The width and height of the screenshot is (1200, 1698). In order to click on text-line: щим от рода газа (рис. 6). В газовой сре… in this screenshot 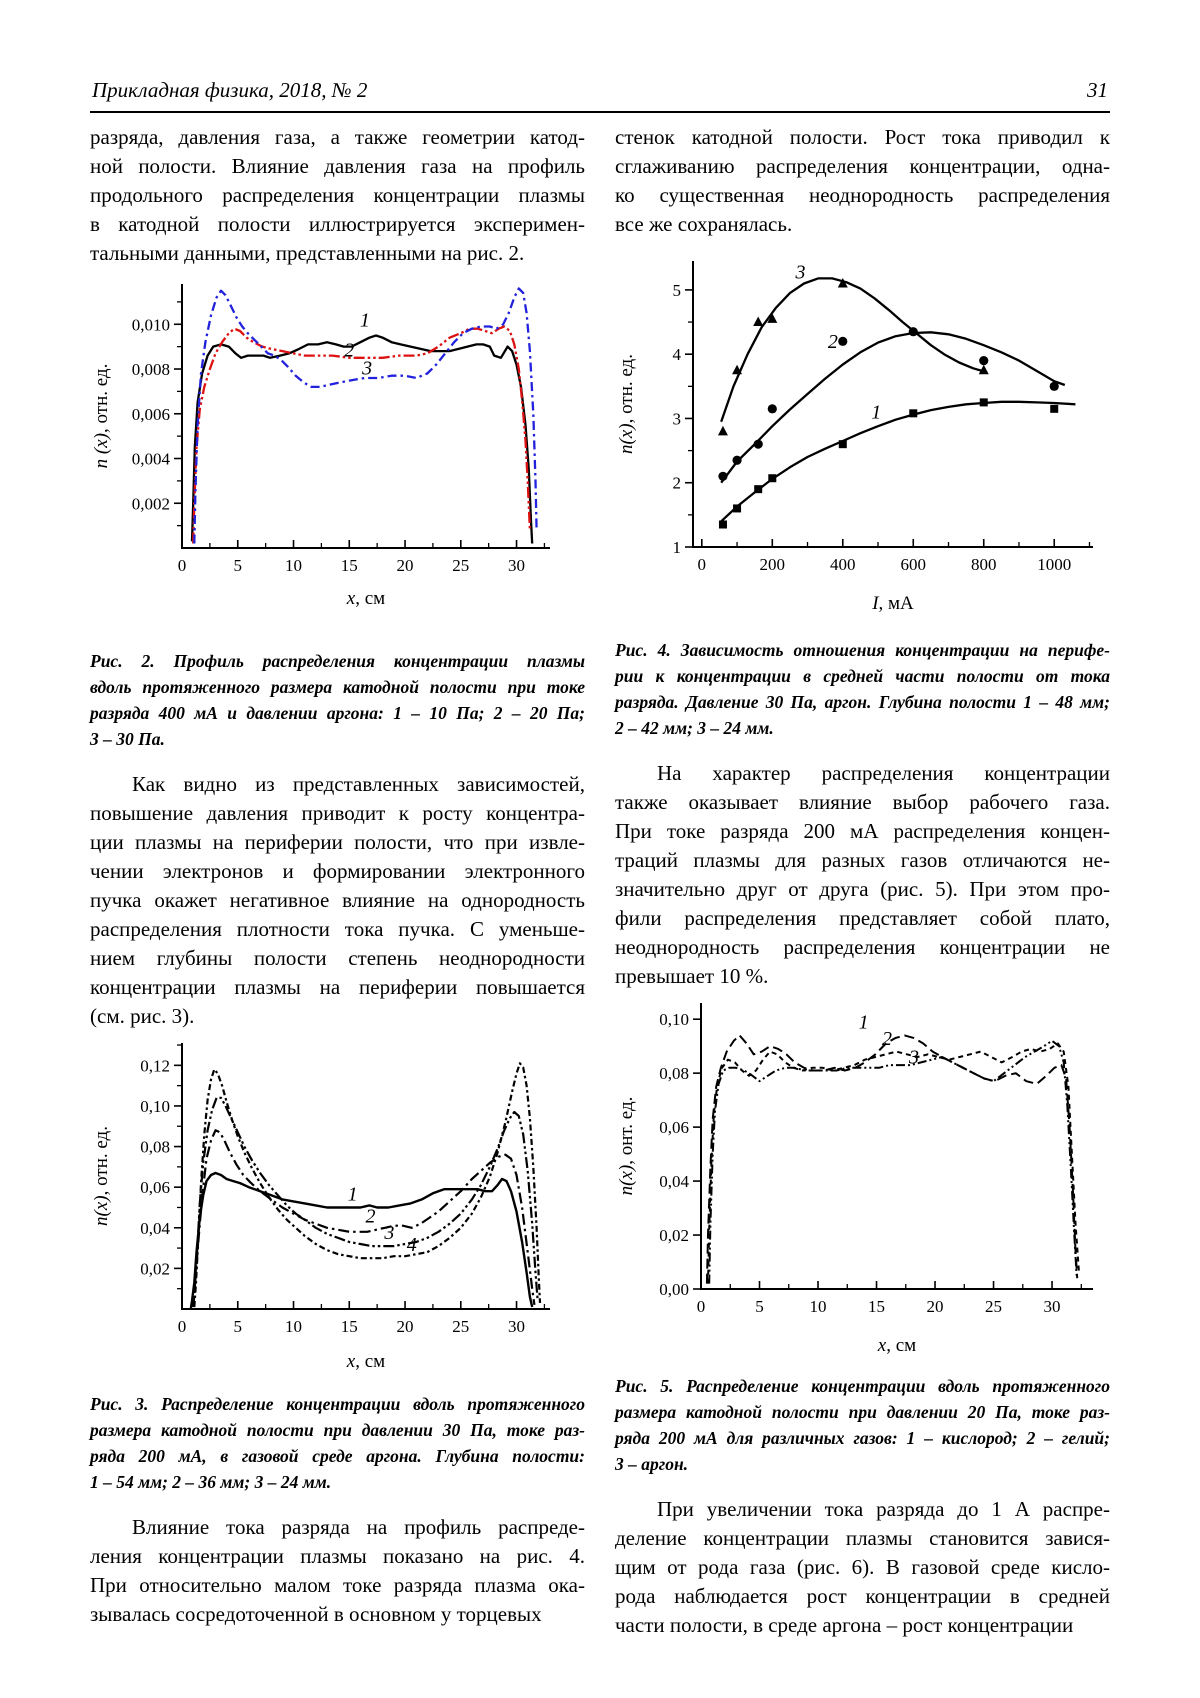, I will do `click(862, 1567)`.